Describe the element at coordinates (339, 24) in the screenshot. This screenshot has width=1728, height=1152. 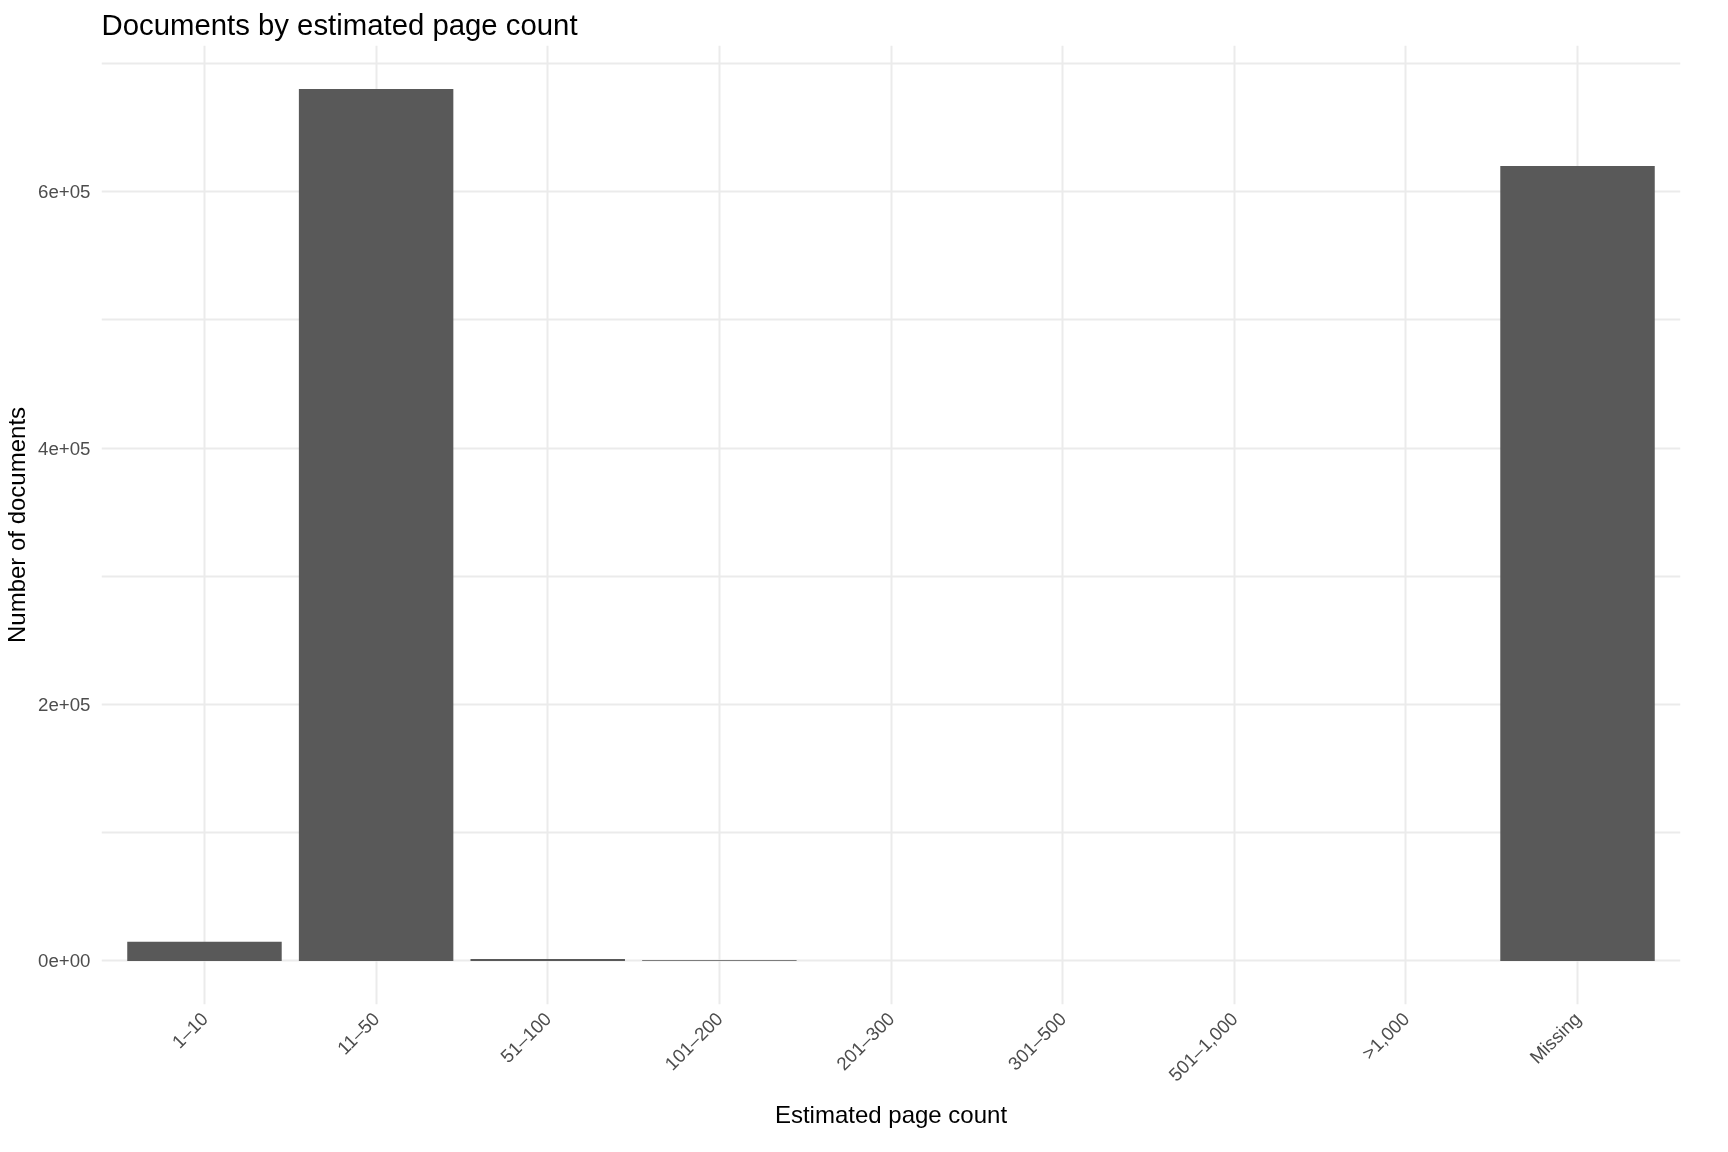
I see `chart-title: Documents by estimated page count` at that location.